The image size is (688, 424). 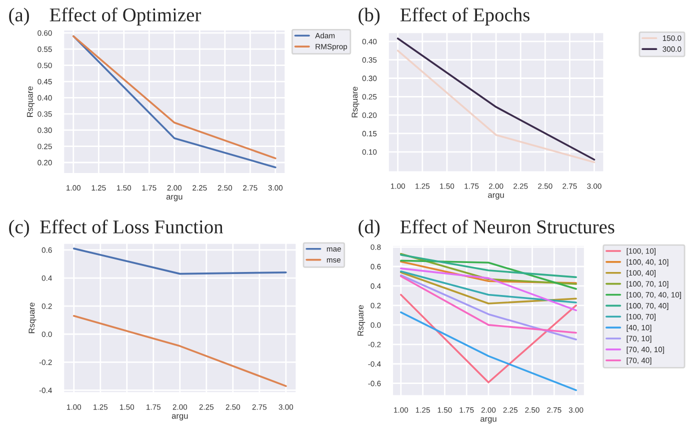 What do you see at coordinates (444, 17) in the screenshot?
I see `chart-title: (b) Effect of Epochs` at bounding box center [444, 17].